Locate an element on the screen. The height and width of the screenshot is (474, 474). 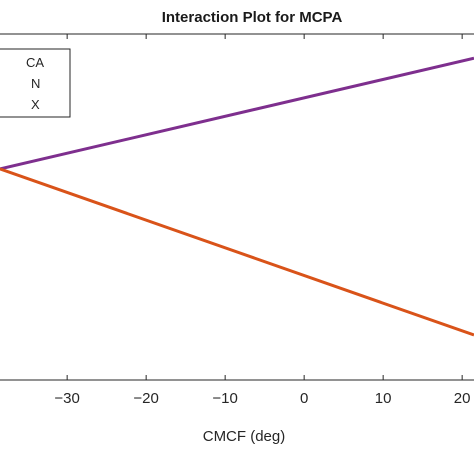
legend: CA NX is located at coordinates (35, 83).